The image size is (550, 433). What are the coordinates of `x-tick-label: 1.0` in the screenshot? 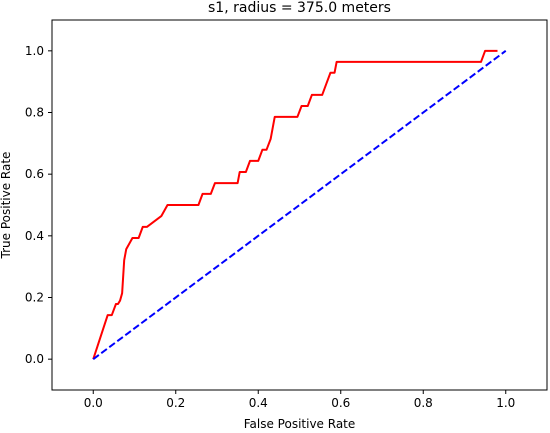 It's located at (505, 403).